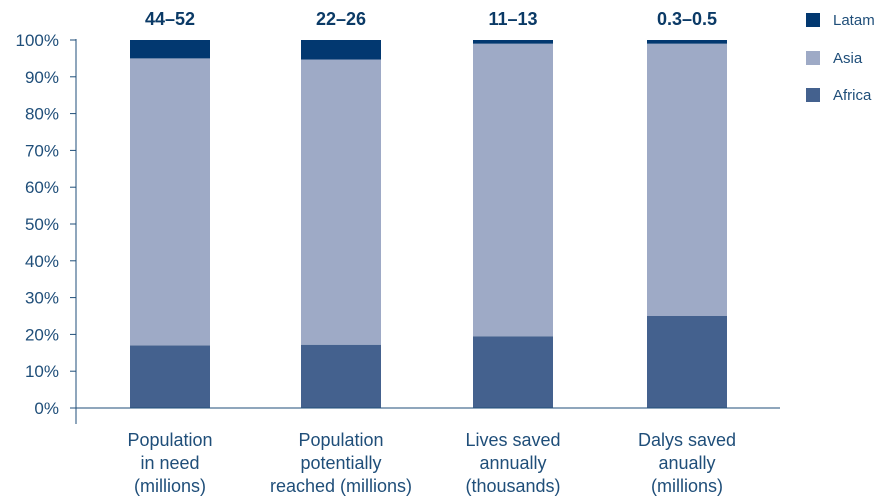 The height and width of the screenshot is (502, 880). What do you see at coordinates (42, 114) in the screenshot?
I see `y-tick-label: 80%` at bounding box center [42, 114].